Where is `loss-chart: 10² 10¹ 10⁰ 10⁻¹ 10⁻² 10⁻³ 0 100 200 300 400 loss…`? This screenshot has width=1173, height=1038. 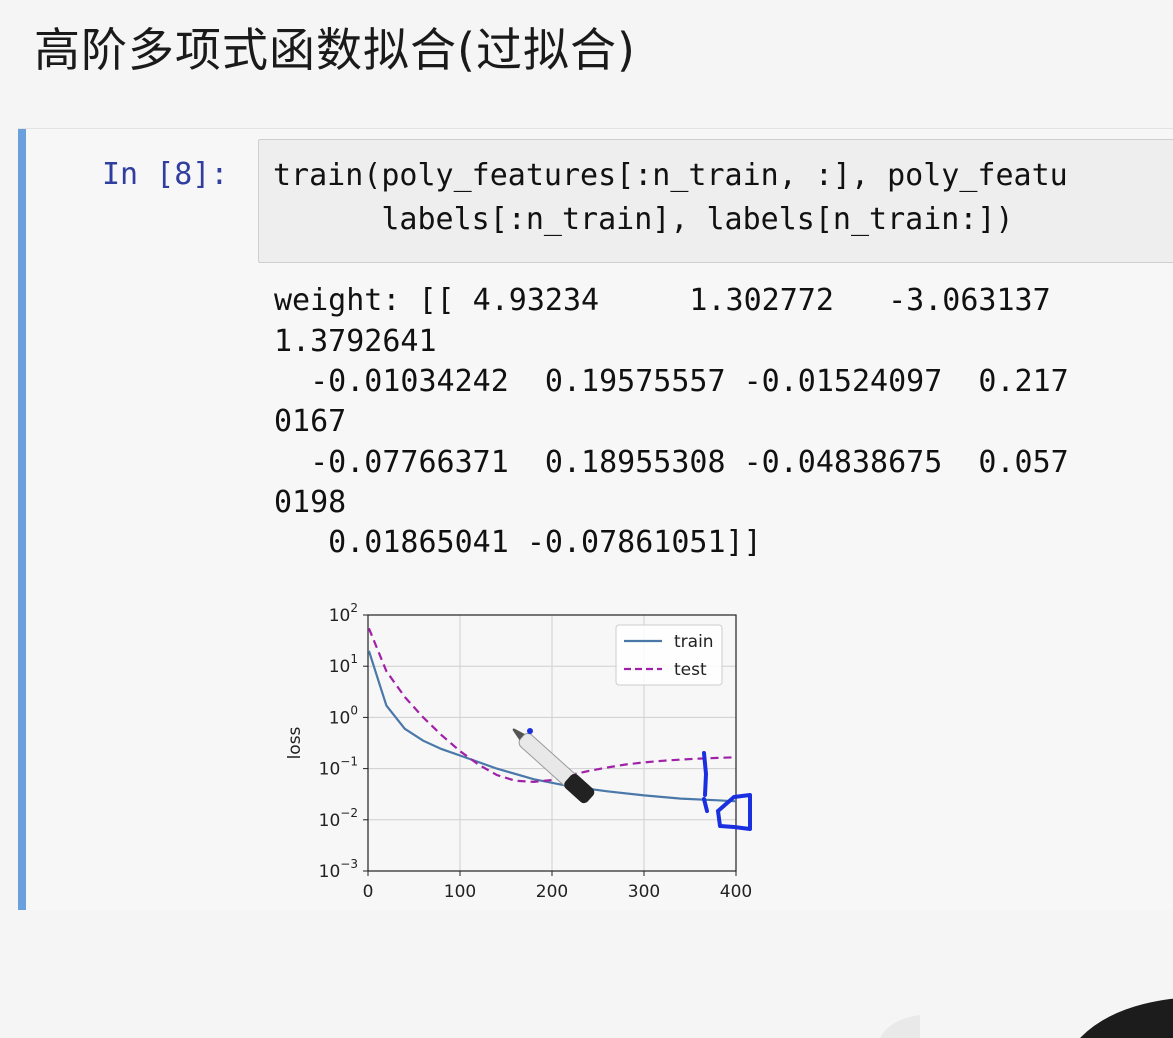
loss-chart: 10² 10¹ 10⁰ 10⁻¹ 10⁻² 10⁻³ 0 100 200 300 400 loss… is located at coordinates (519, 751).